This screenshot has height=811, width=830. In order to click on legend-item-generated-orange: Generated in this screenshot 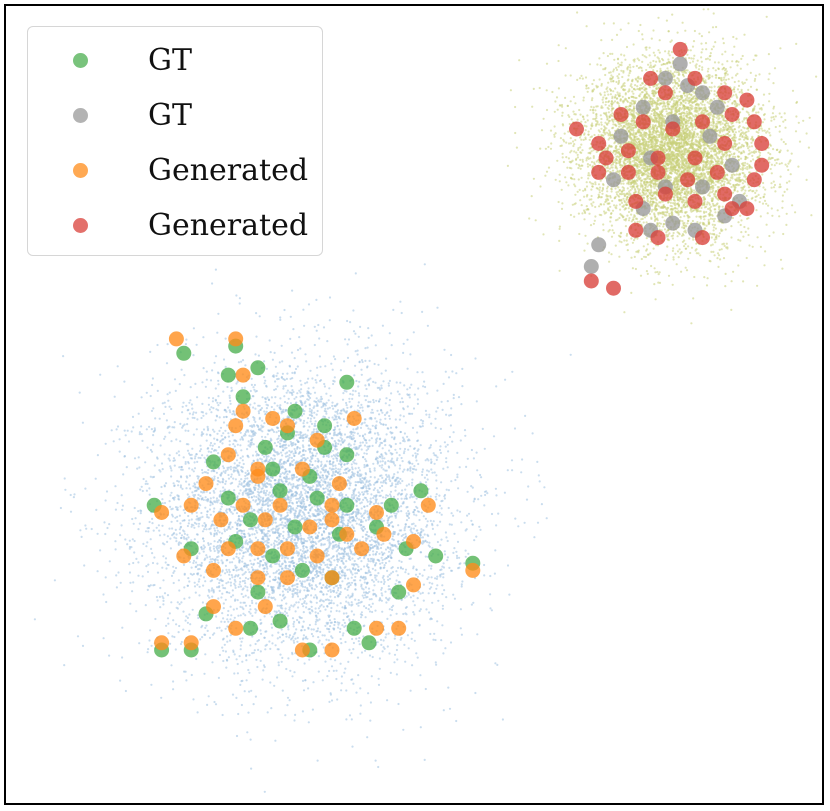, I will do `click(175, 171)`.